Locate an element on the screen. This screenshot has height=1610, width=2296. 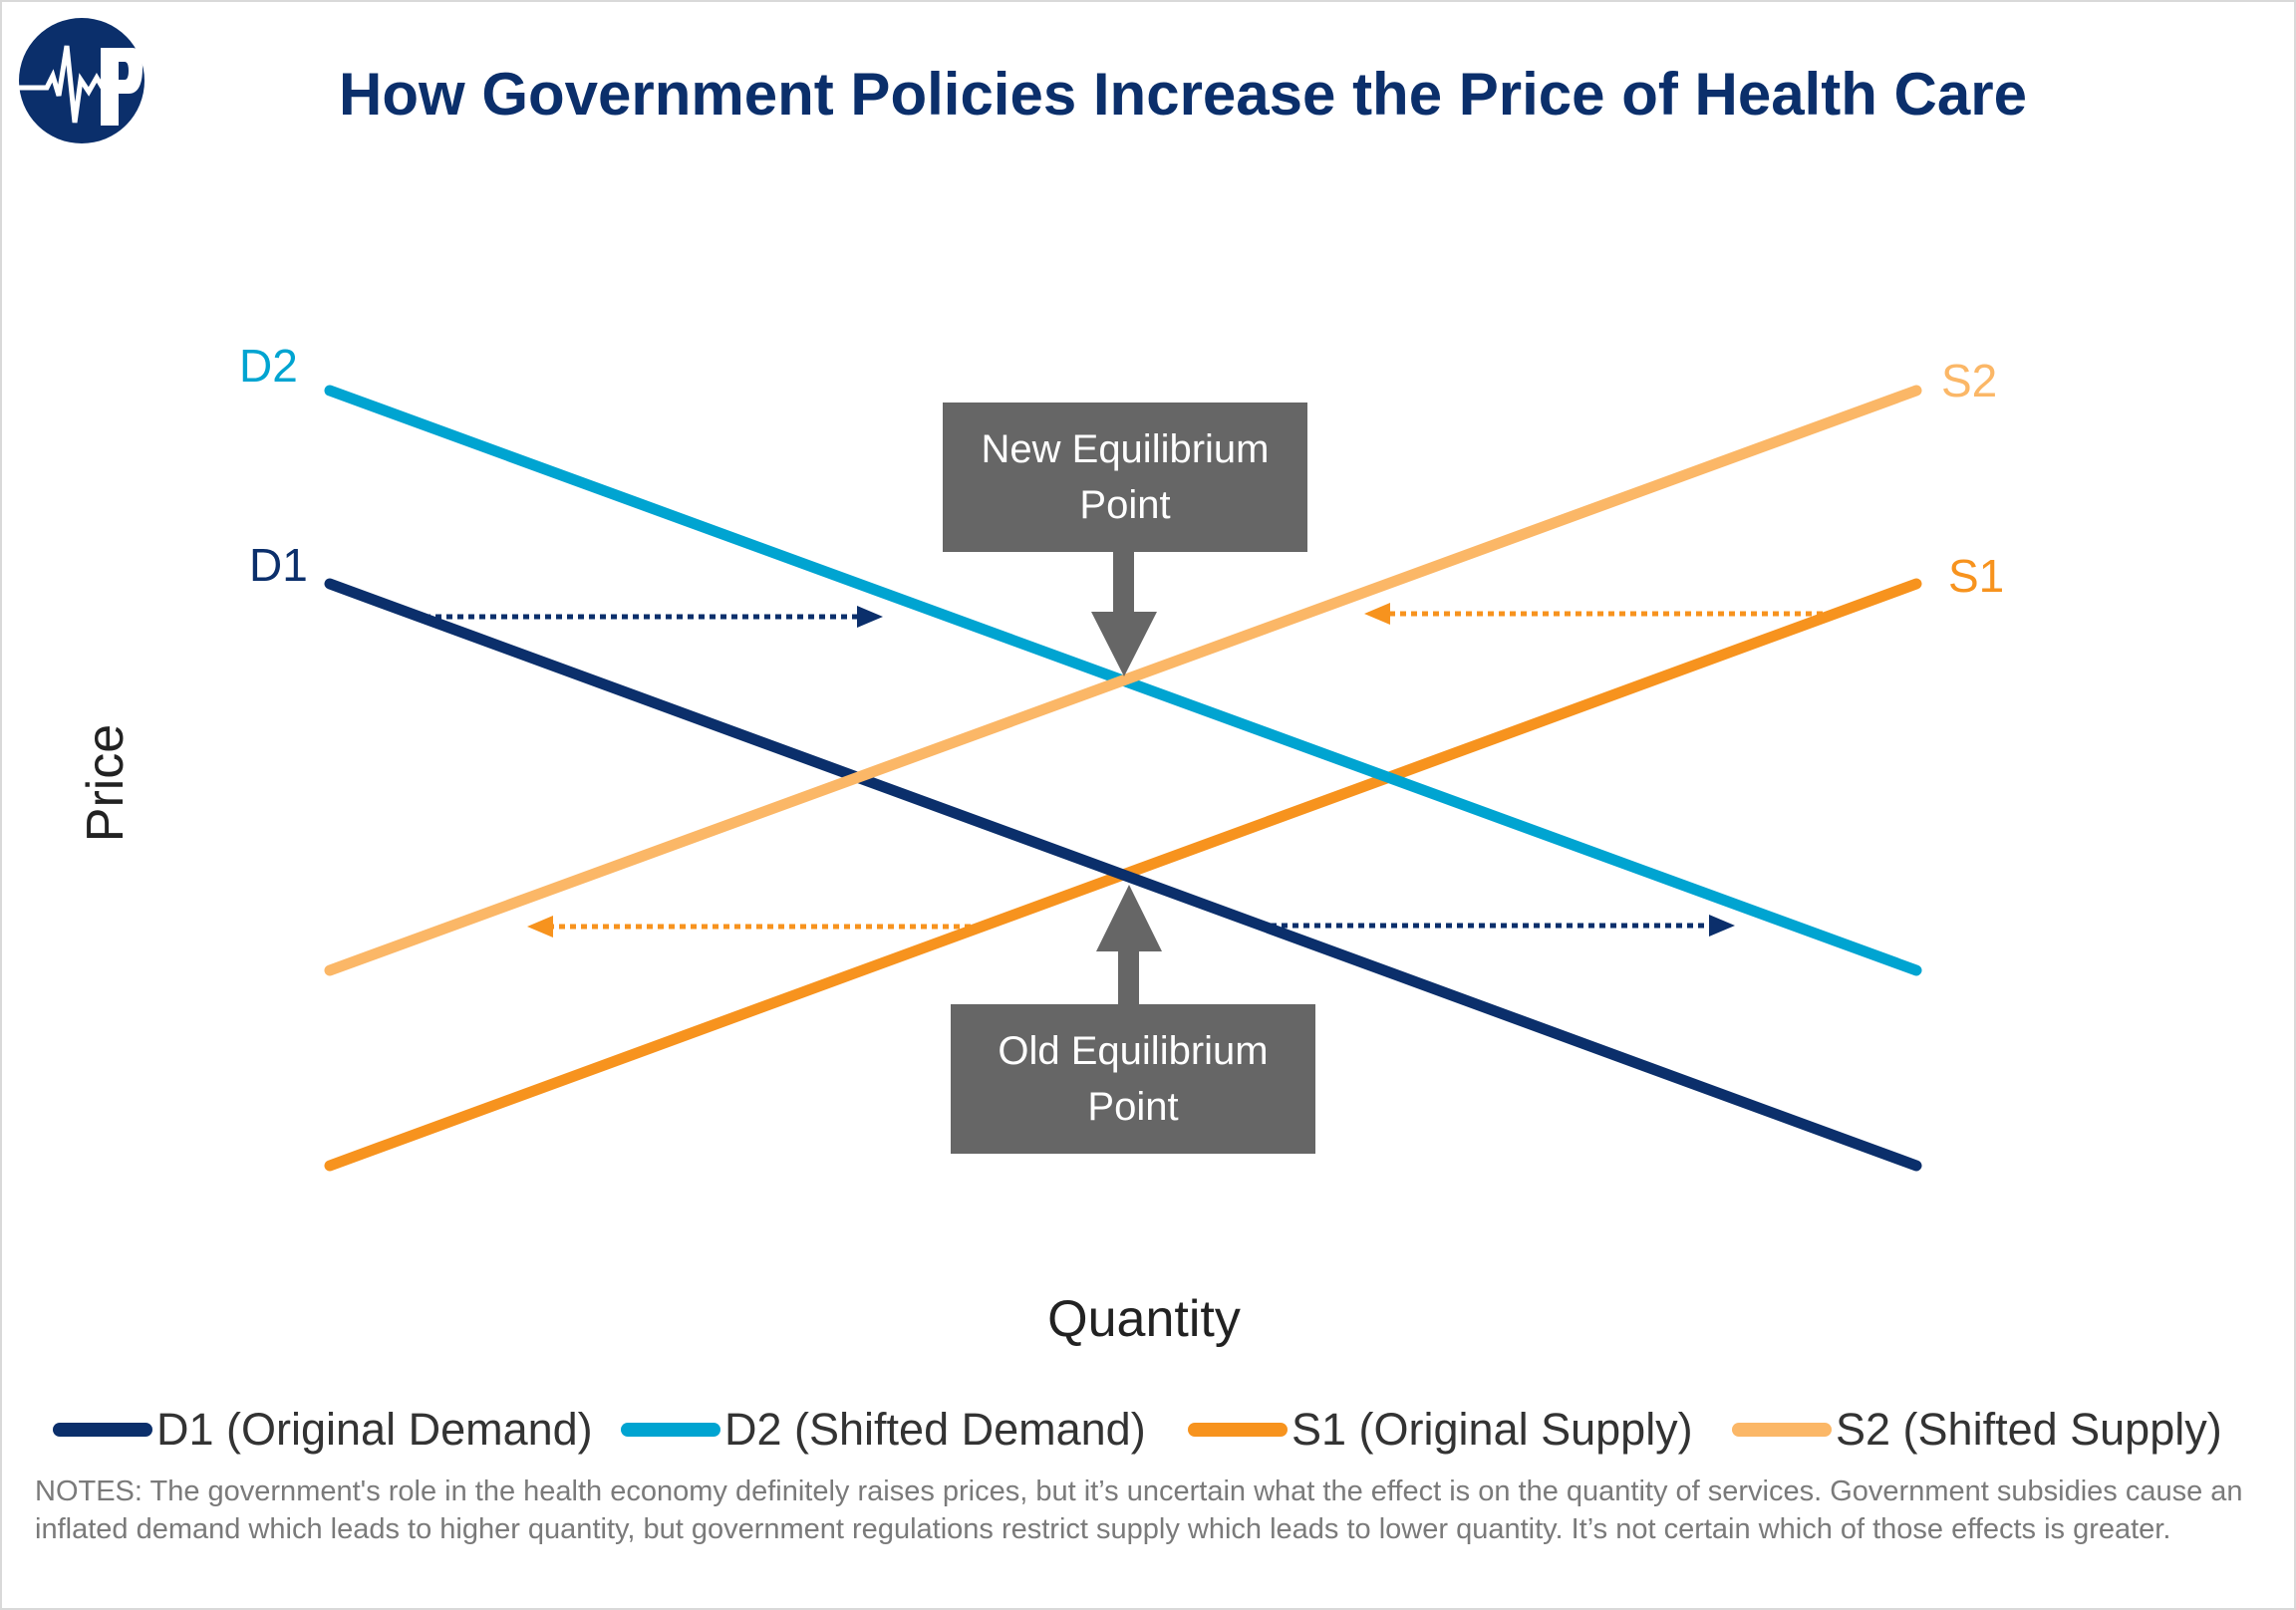
legend-item-s1: S1 (Original Supply) is located at coordinates (1440, 1430).